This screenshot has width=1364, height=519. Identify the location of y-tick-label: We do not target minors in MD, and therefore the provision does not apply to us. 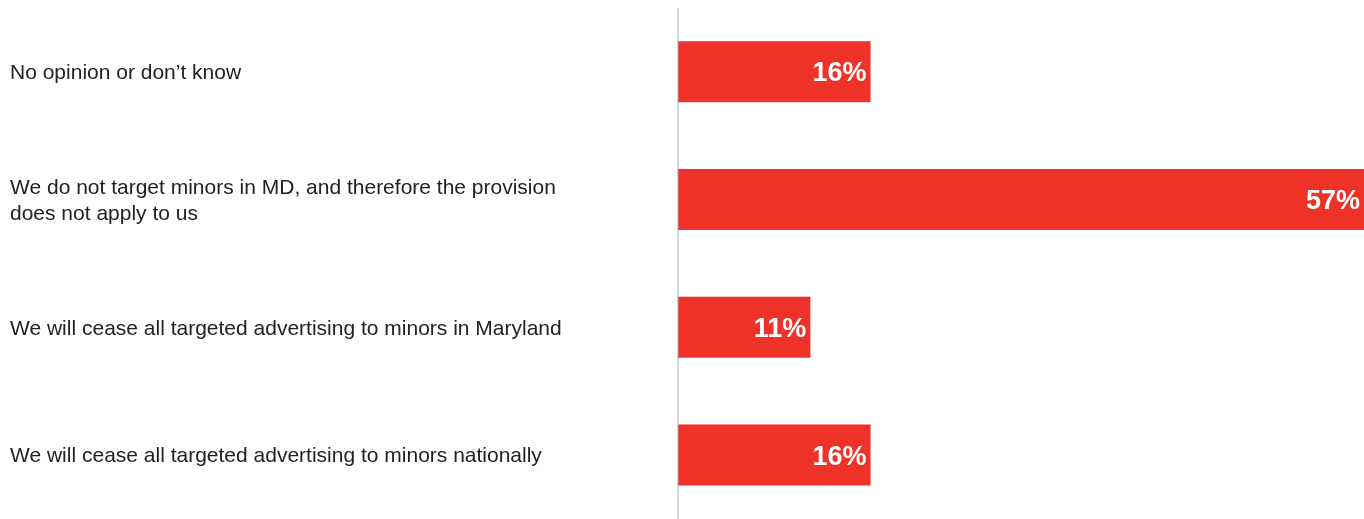
(283, 199).